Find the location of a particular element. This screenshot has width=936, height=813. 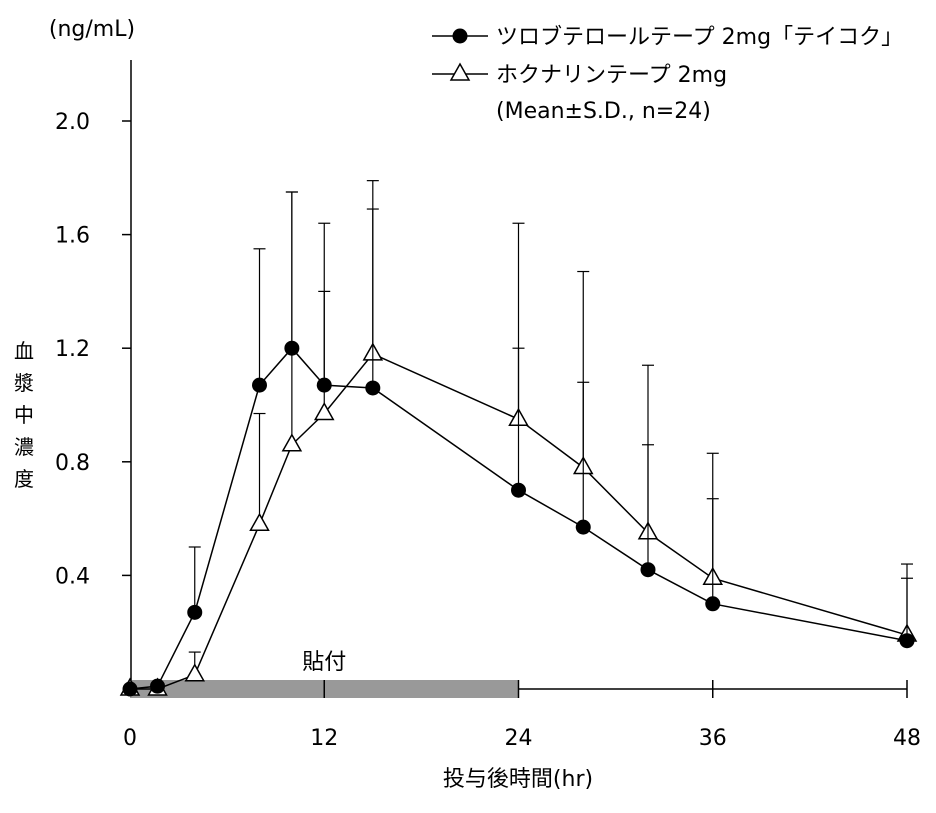

x-ticks: 0 12 24 36 48 is located at coordinates (522, 715).